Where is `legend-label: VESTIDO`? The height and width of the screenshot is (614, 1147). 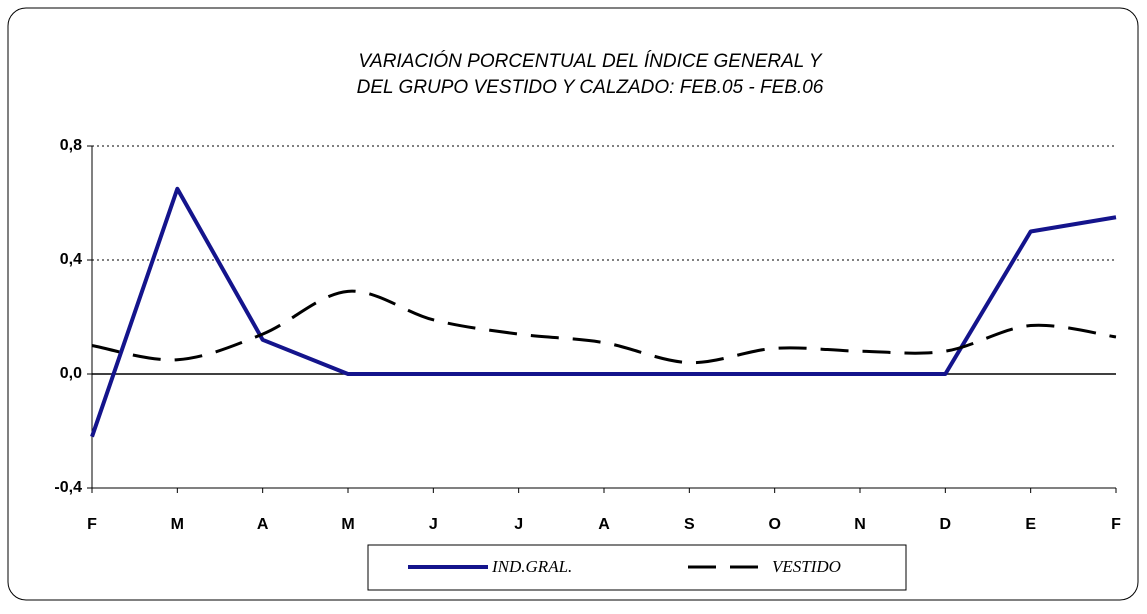 legend-label: VESTIDO is located at coordinates (806, 566).